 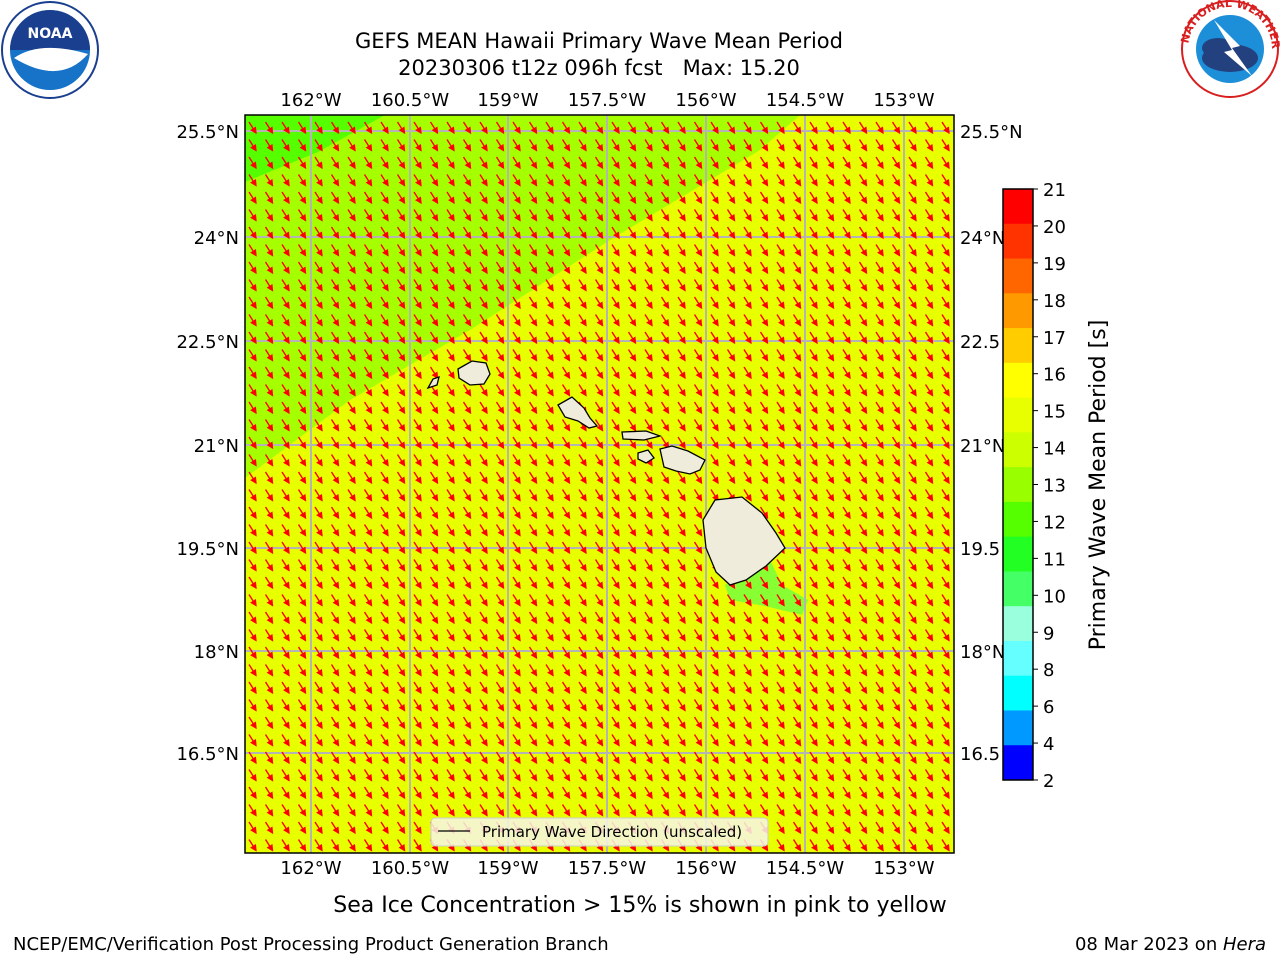 What do you see at coordinates (1098, 485) in the screenshot?
I see `colorbar-label: Primary Wave Mean Period [s]` at bounding box center [1098, 485].